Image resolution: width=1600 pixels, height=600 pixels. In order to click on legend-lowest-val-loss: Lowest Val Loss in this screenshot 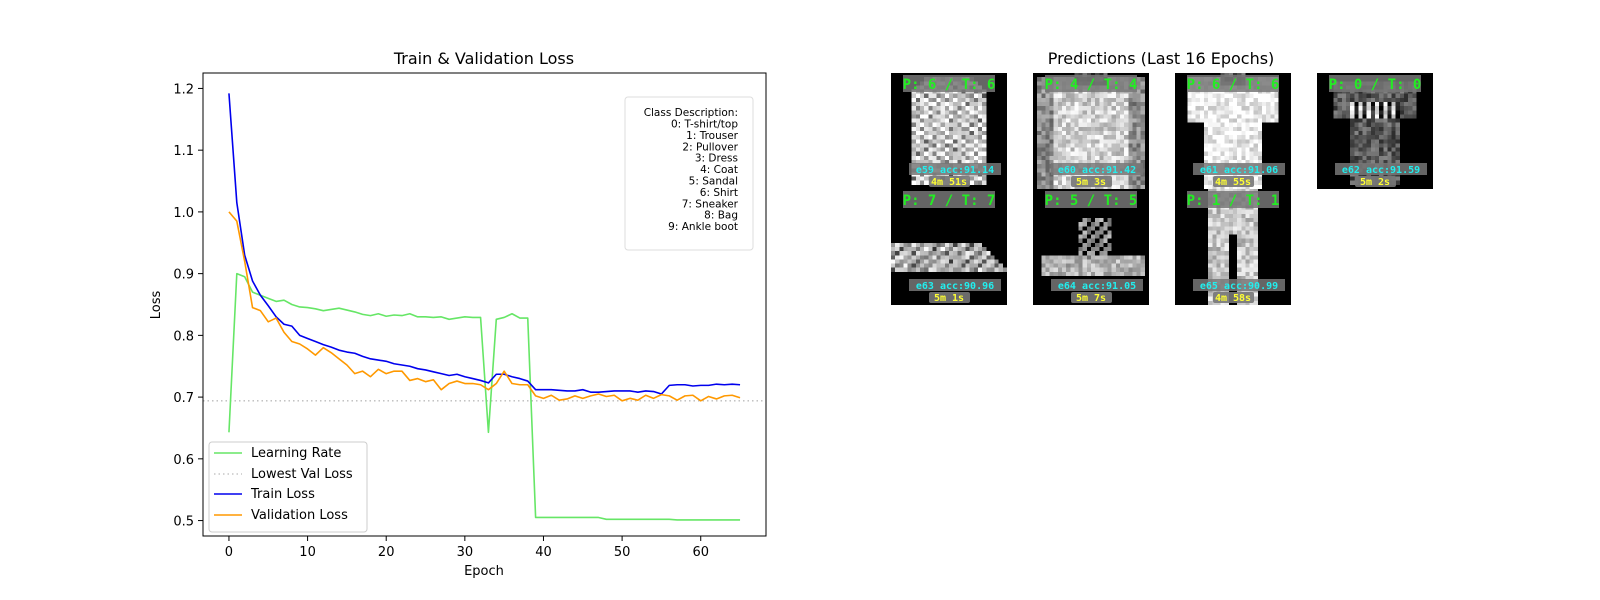, I will do `click(302, 474)`.